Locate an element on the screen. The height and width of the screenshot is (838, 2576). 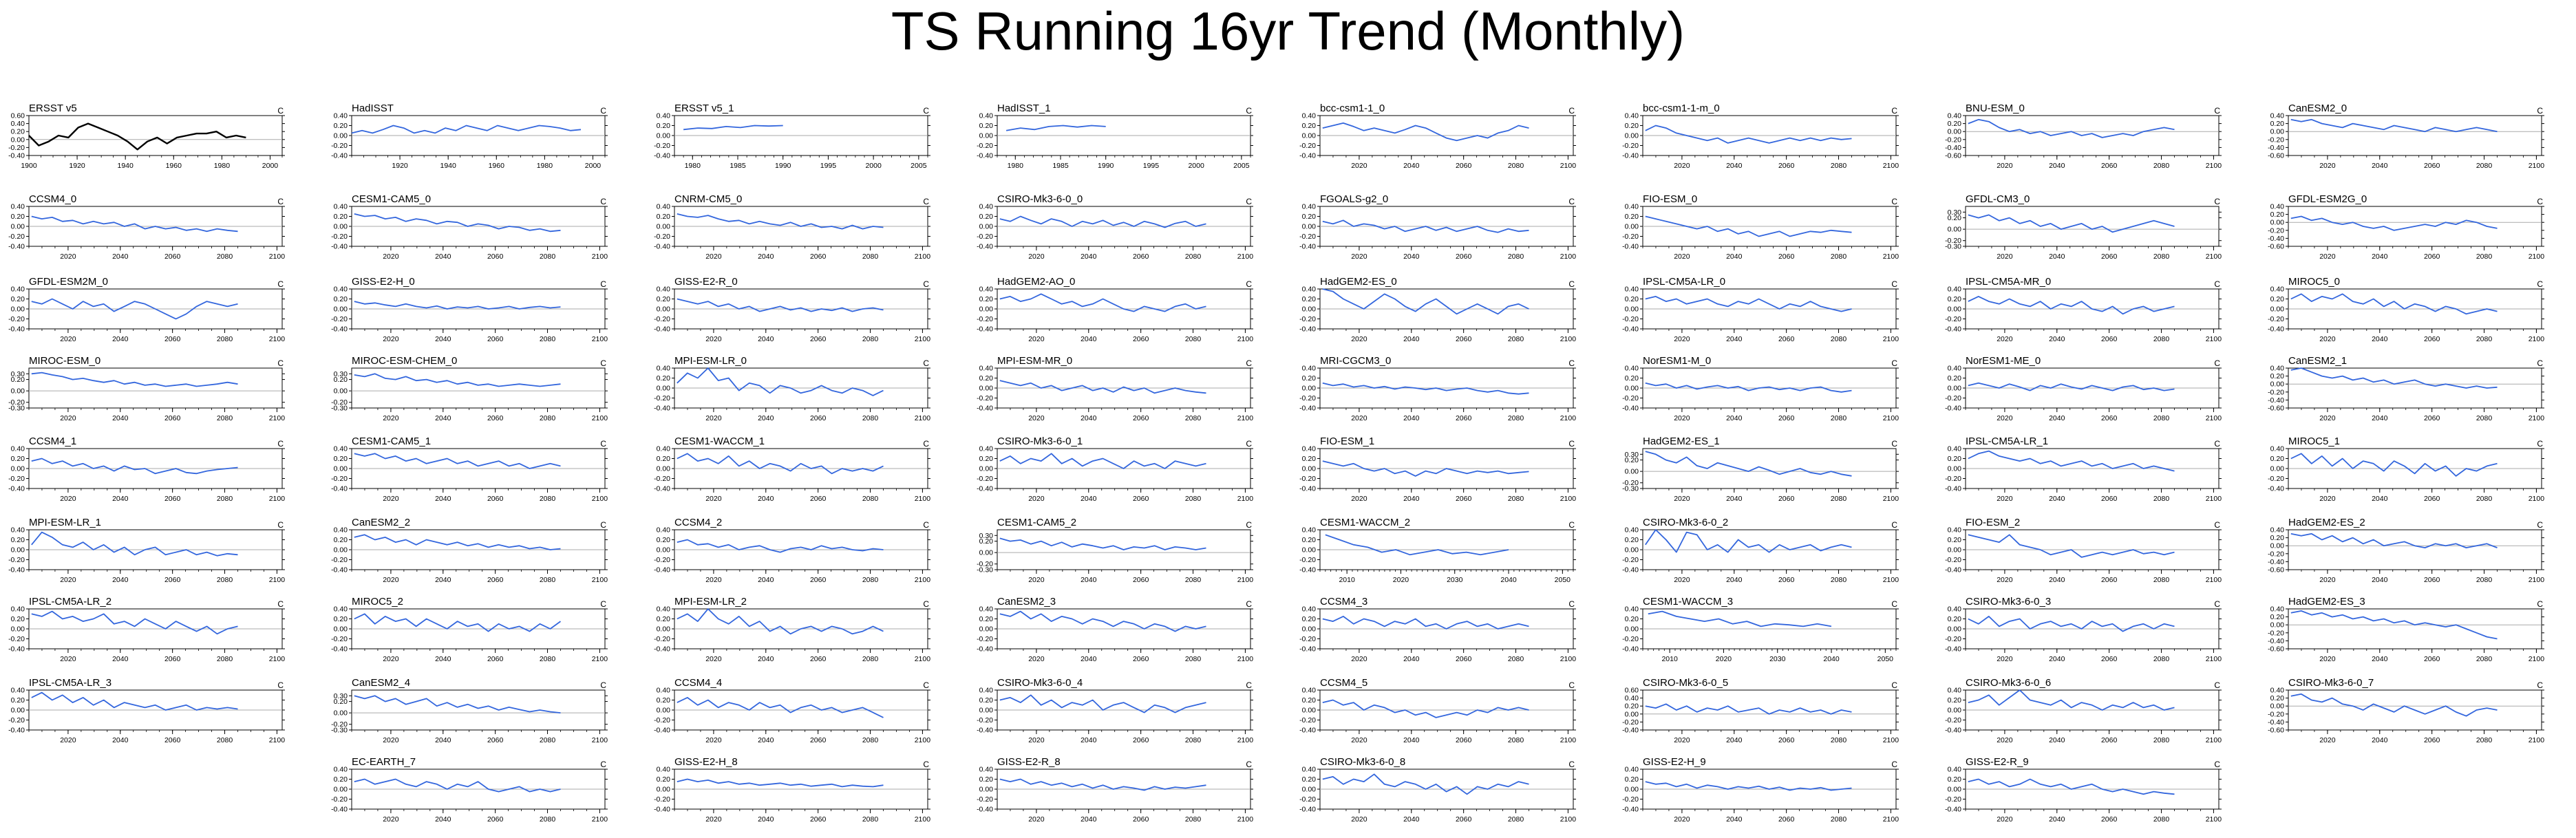
plot-frame is located at coordinates (155, 136).